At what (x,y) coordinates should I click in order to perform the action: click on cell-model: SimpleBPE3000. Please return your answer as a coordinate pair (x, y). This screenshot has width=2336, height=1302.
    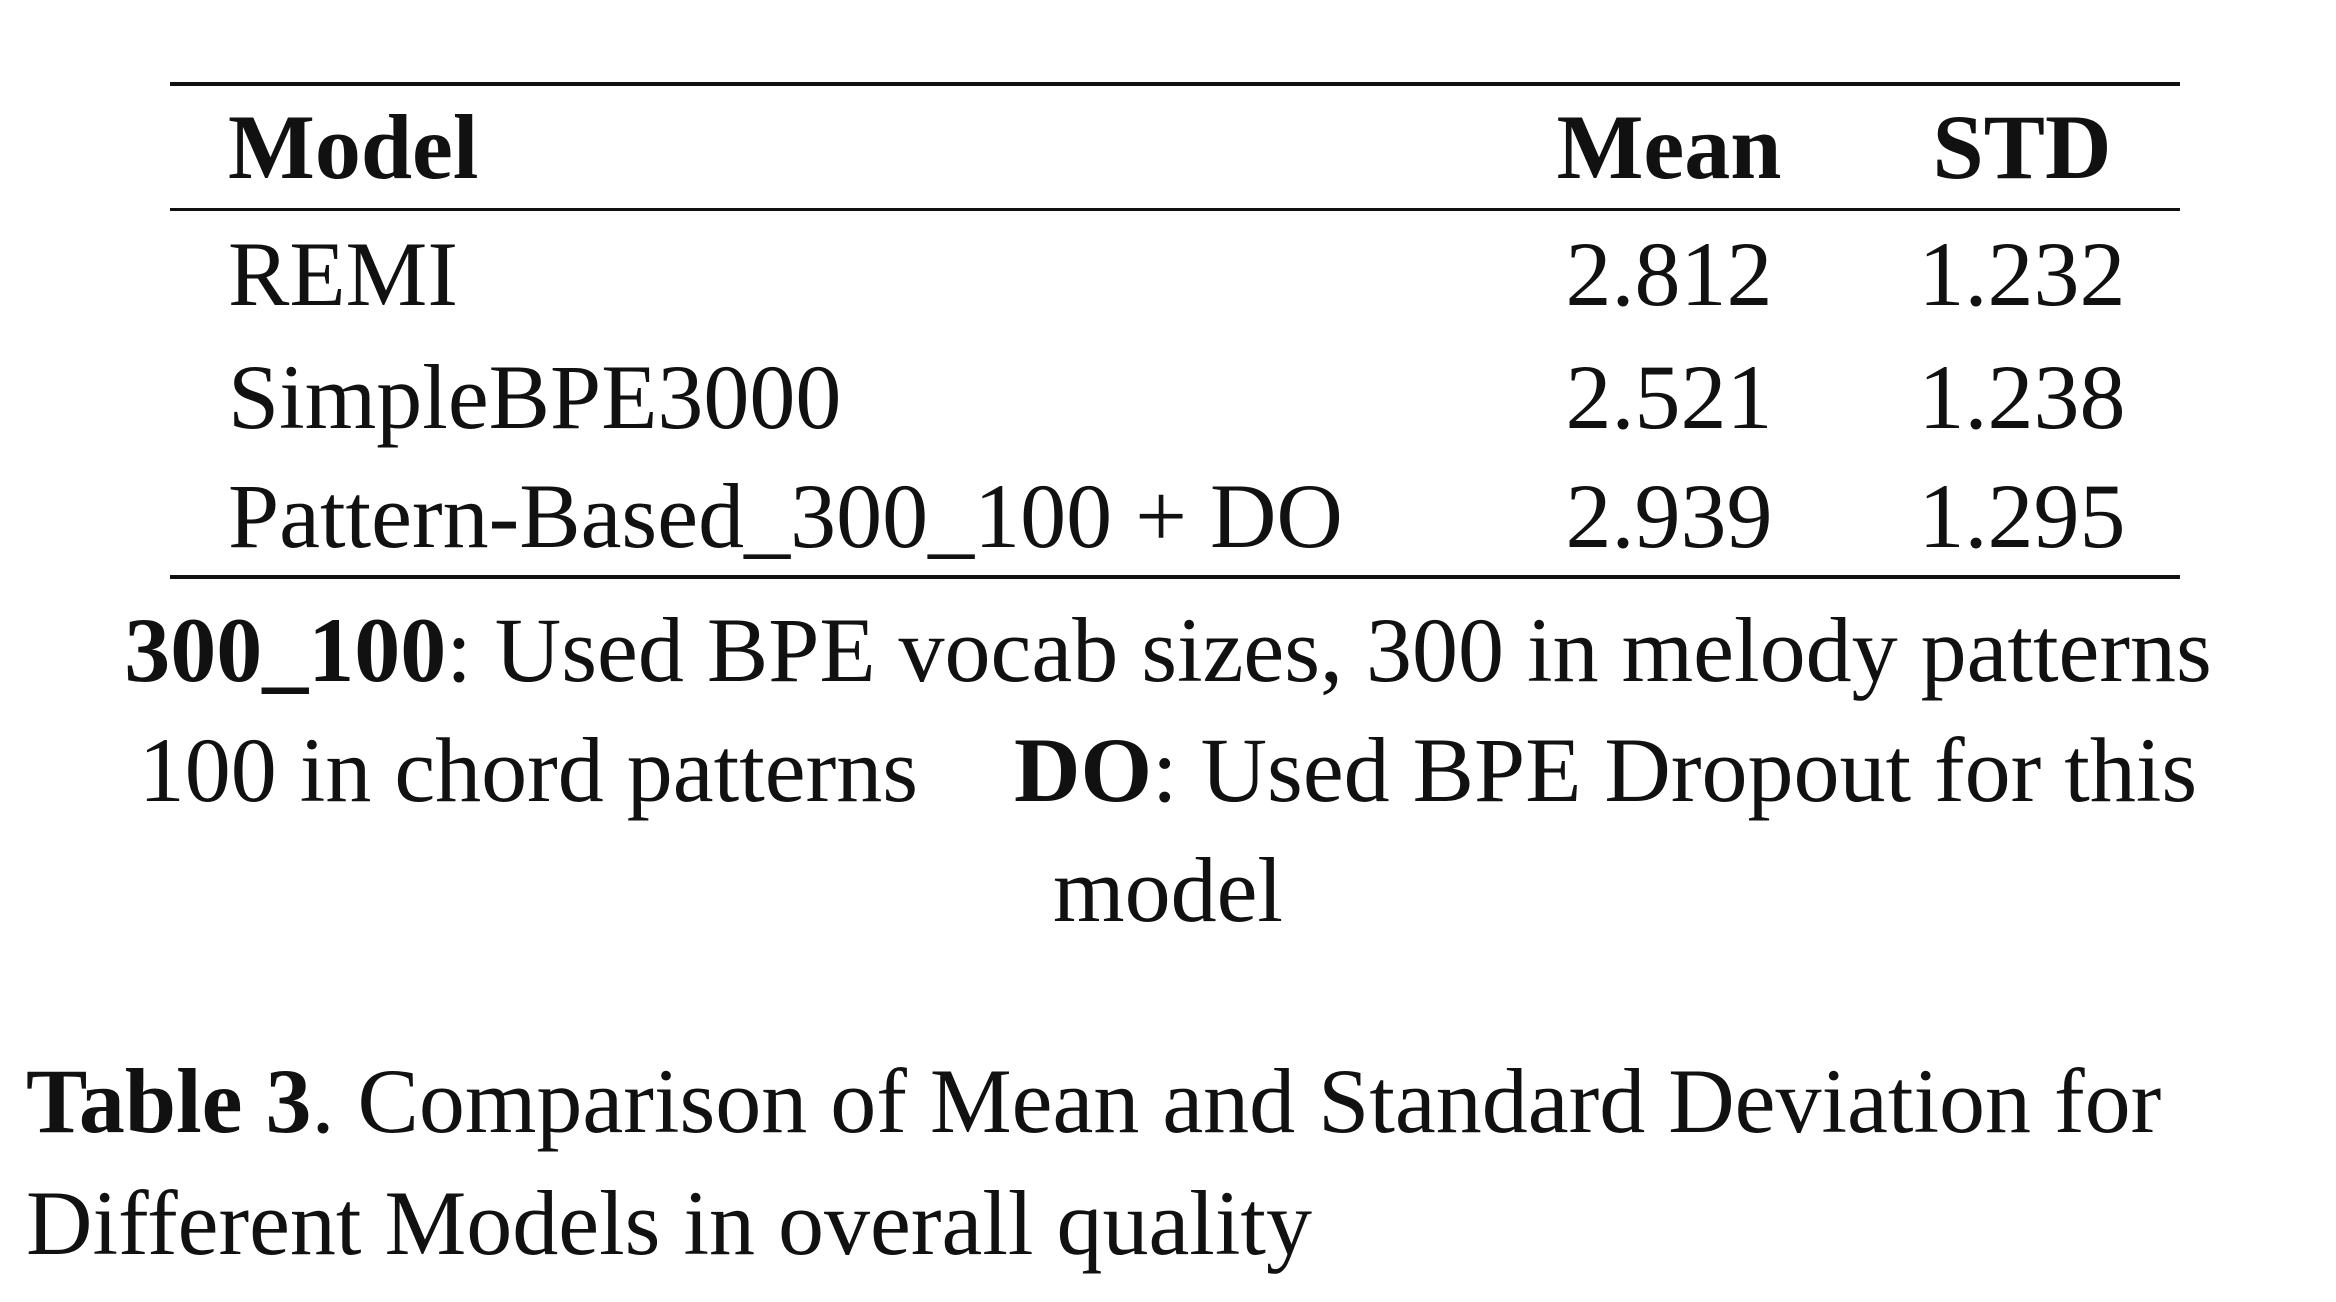
    Looking at the image, I should click on (535, 397).